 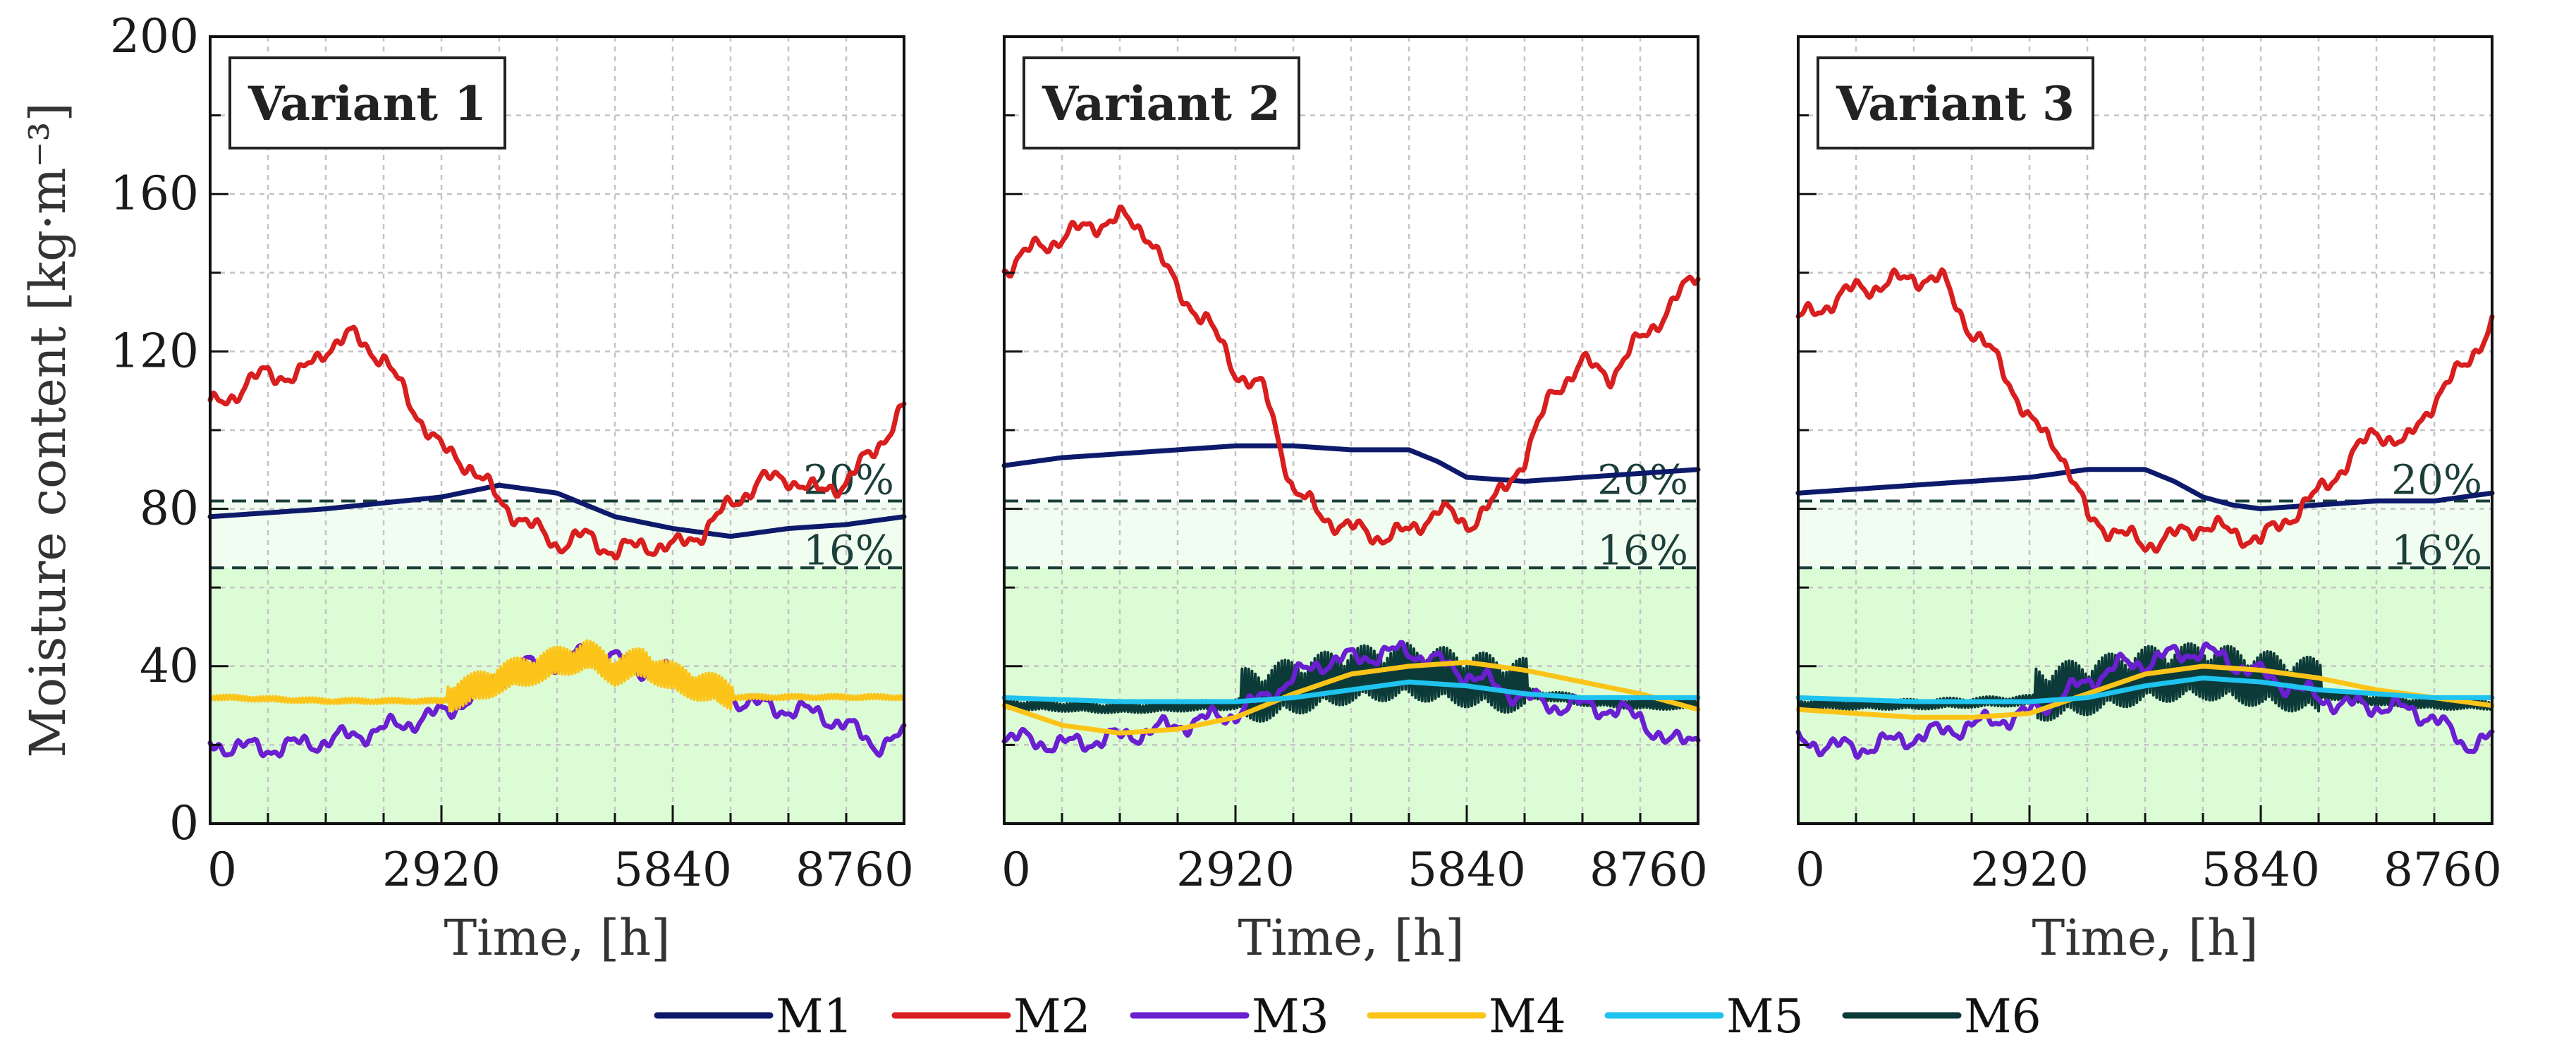 What do you see at coordinates (1347, 1016) in the screenshot?
I see `legend: M1 M2 M3 M4 M5 M6` at bounding box center [1347, 1016].